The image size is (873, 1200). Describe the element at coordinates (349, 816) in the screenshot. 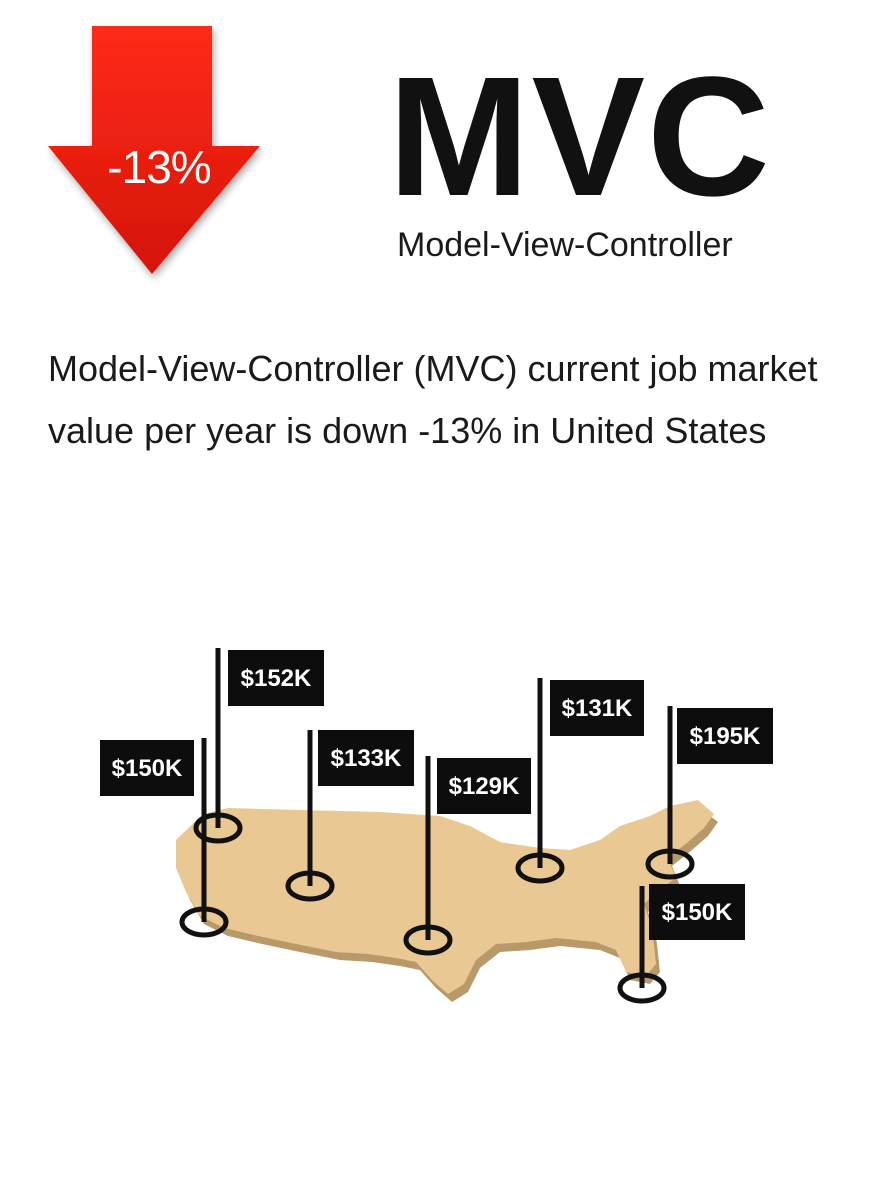

I see `price-flag-marker: $133K` at that location.